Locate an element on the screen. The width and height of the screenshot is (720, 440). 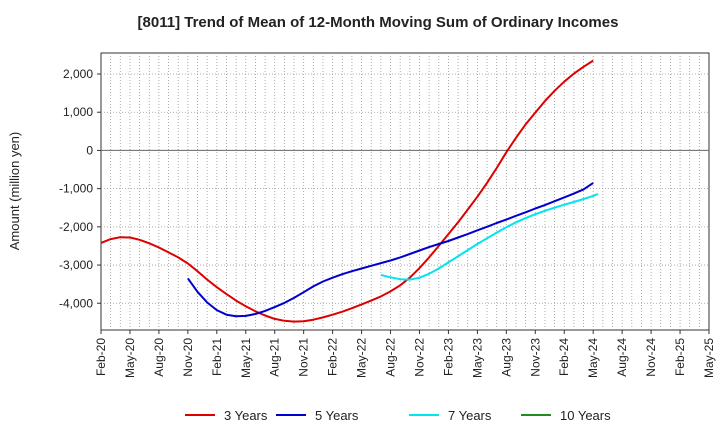
y-axis-label: Amount (million yen) is located at coordinates (14, 191).